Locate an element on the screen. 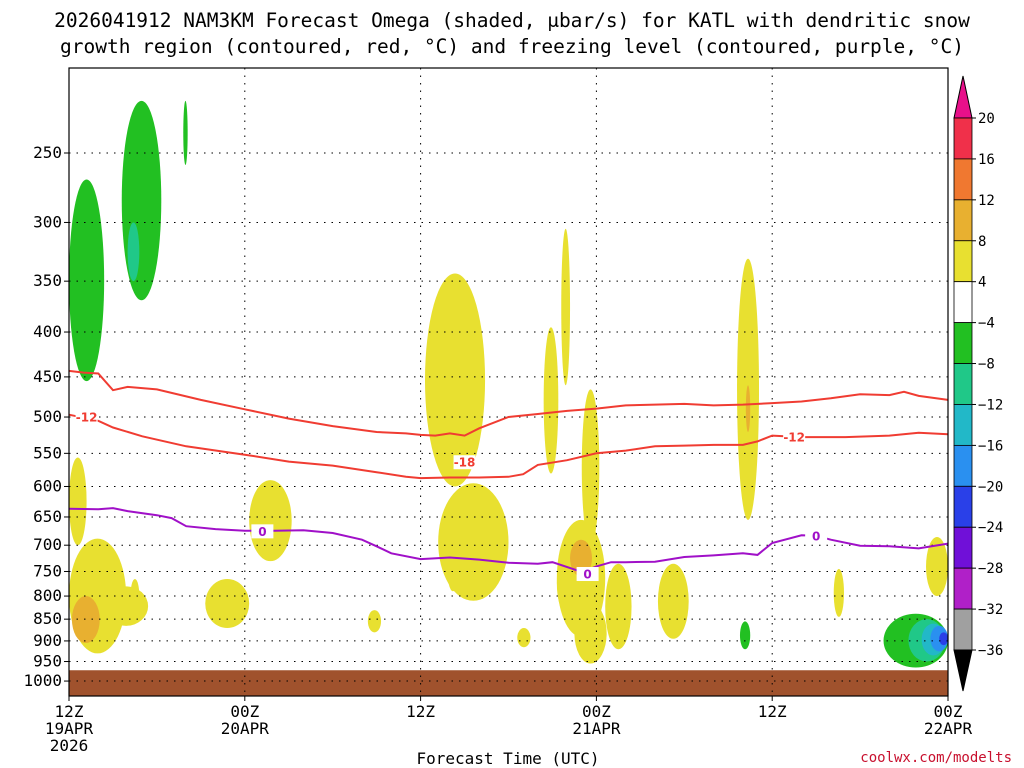  y-tick-label-850: 850 is located at coordinates (47, 618).